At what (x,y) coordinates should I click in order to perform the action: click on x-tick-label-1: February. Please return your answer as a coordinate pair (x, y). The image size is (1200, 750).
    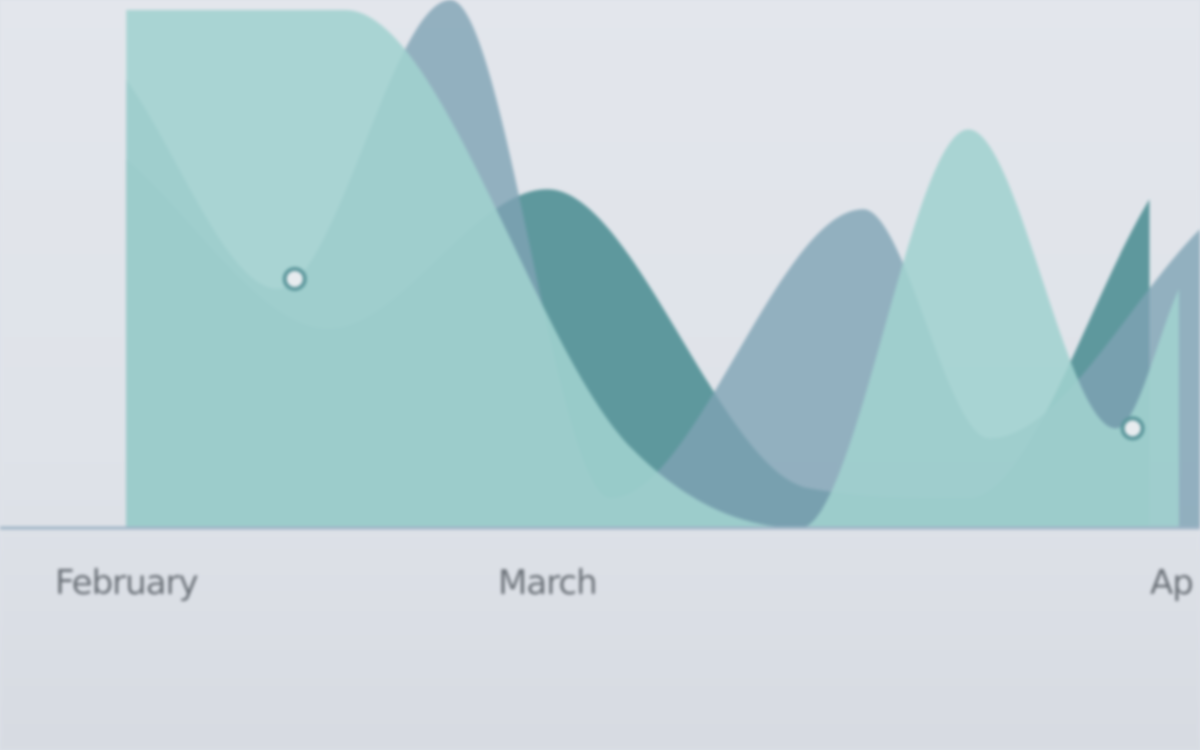
    Looking at the image, I should click on (127, 583).